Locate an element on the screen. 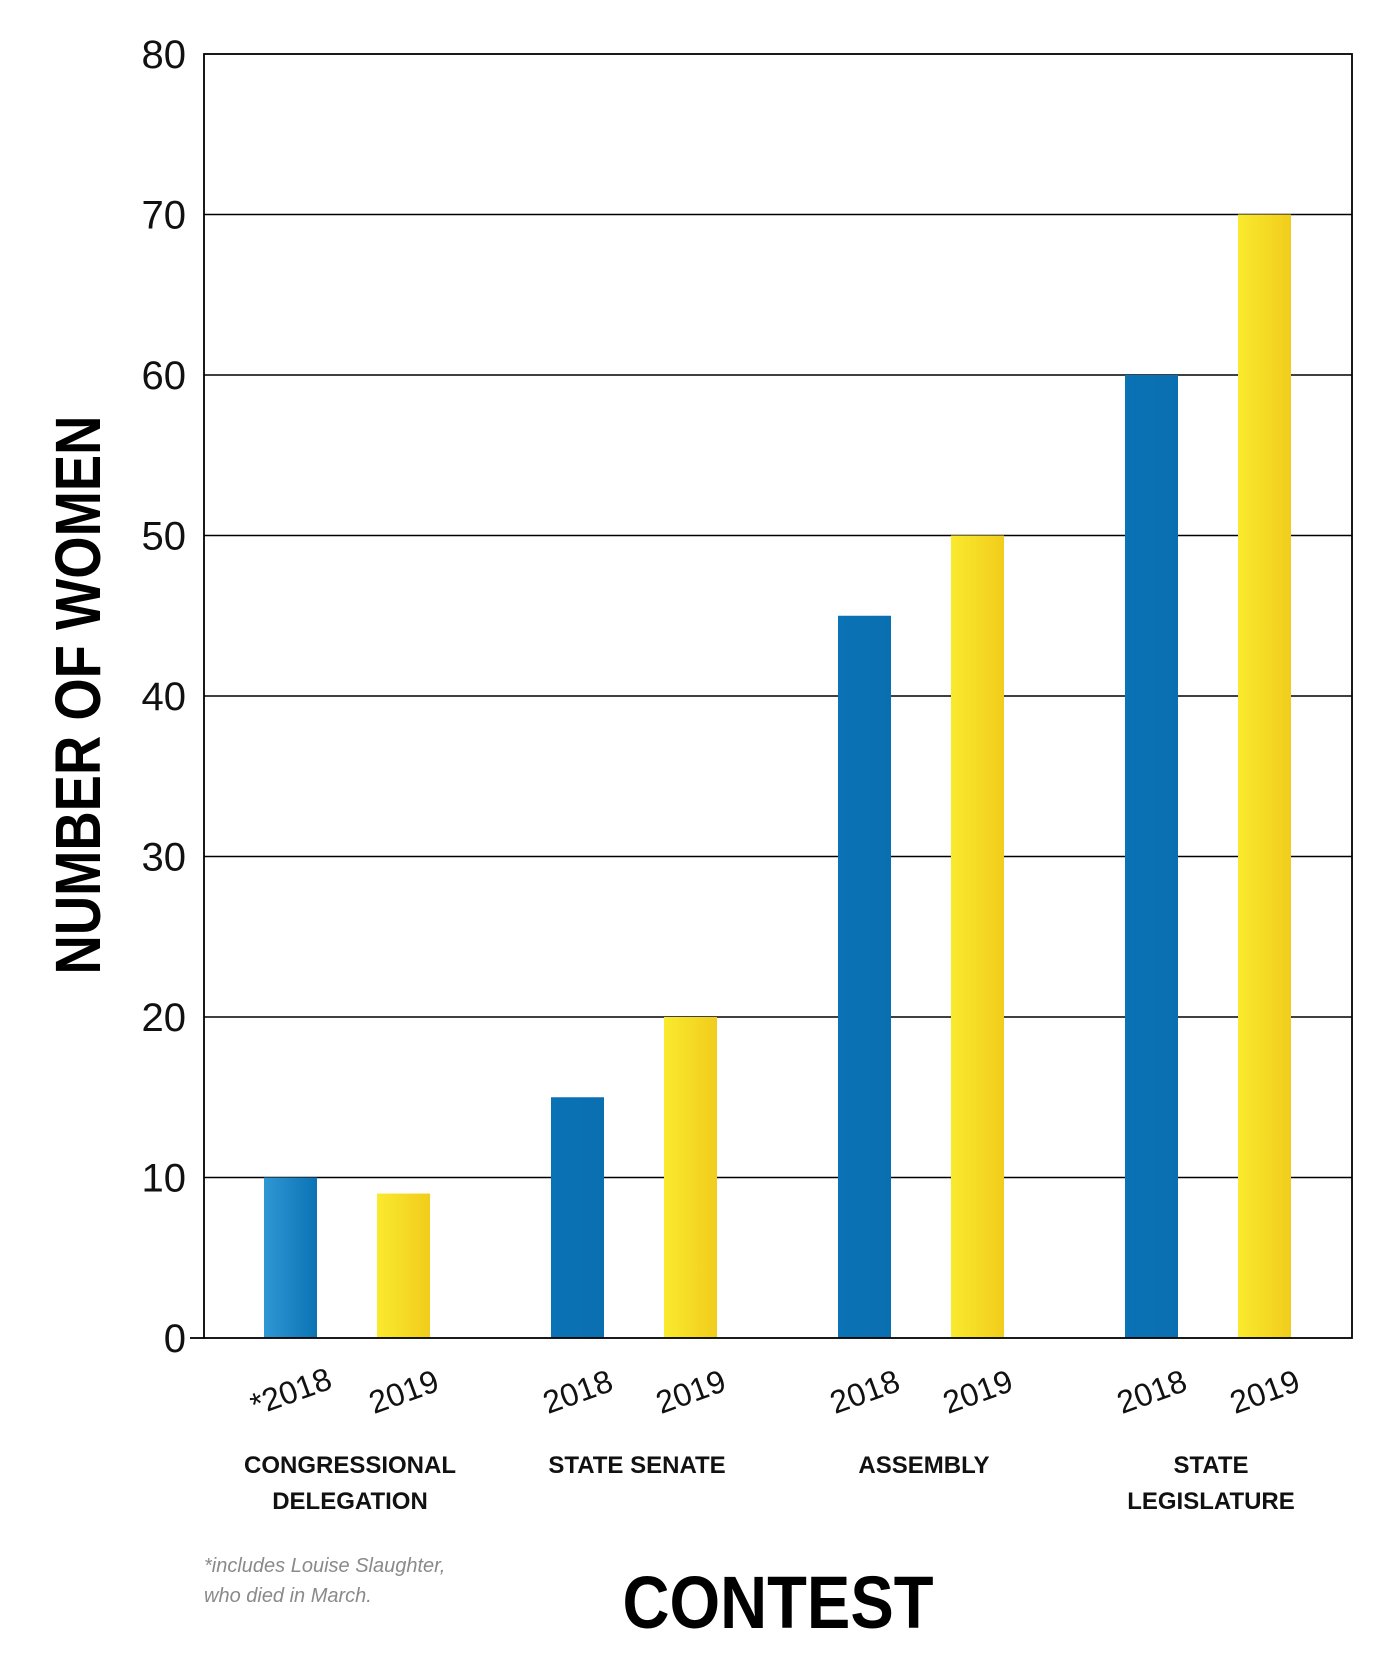 This screenshot has height=1675, width=1395. y-tick-label: 70 is located at coordinates (164, 216).